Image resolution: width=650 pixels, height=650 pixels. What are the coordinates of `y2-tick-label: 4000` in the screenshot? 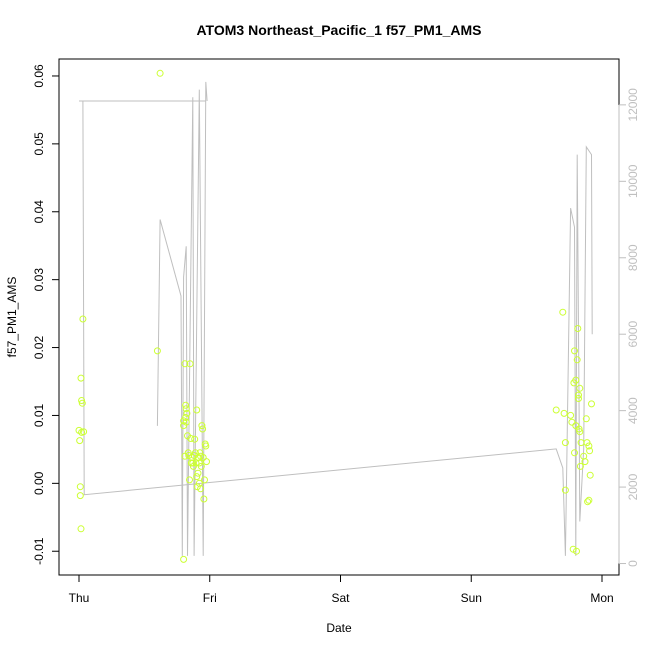 It's located at (633, 410).